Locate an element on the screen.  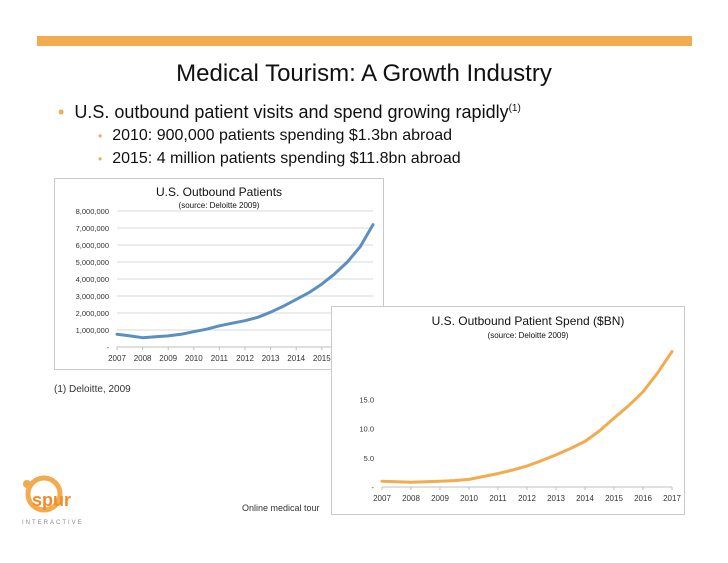
logo-dot-icon is located at coordinates (27, 484).